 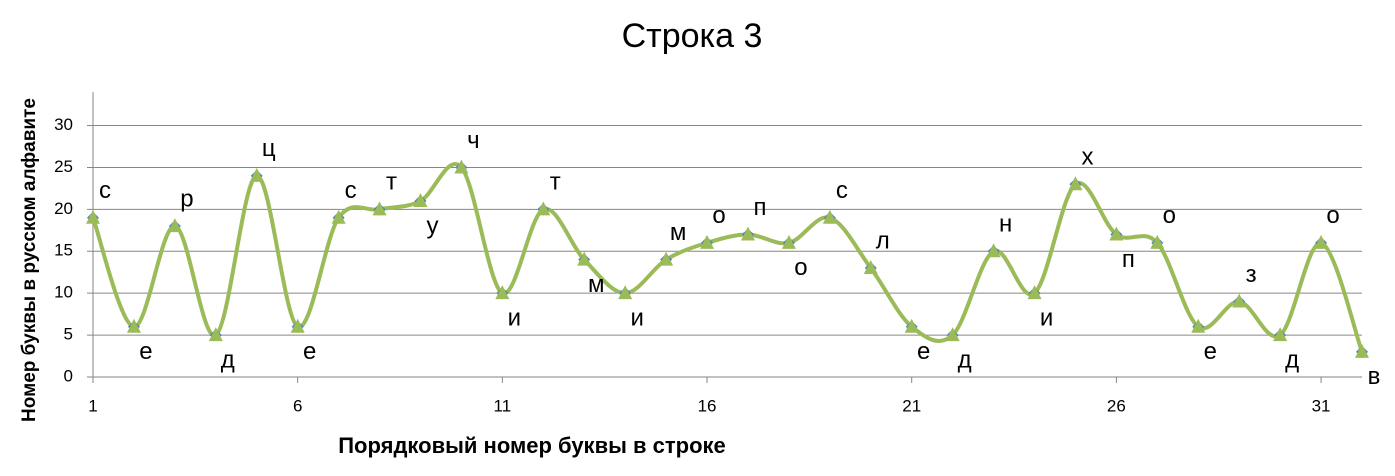 What do you see at coordinates (63, 124) in the screenshot?
I see `y-tick-label: 30` at bounding box center [63, 124].